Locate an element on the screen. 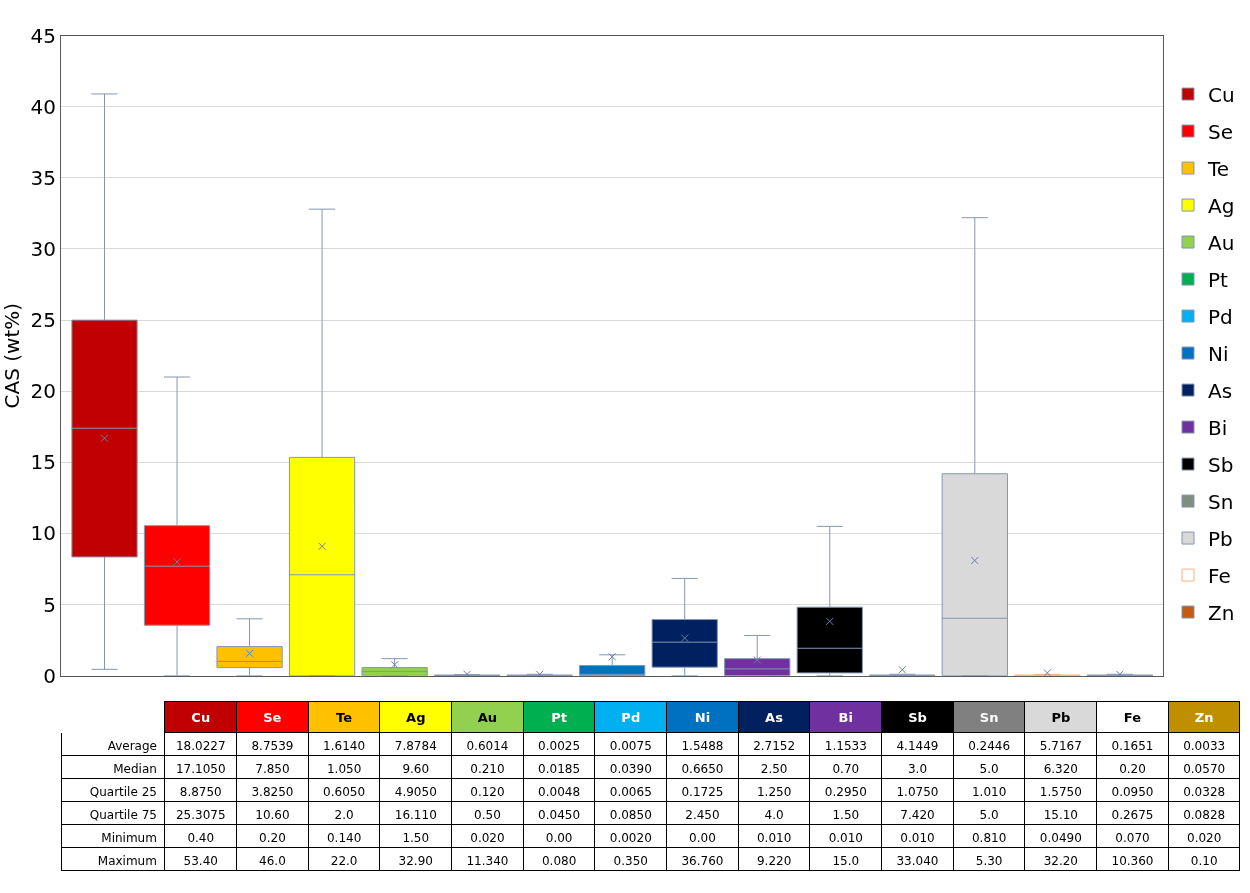 This screenshot has height=893, width=1250. text: 0.0570 is located at coordinates (1204, 768).